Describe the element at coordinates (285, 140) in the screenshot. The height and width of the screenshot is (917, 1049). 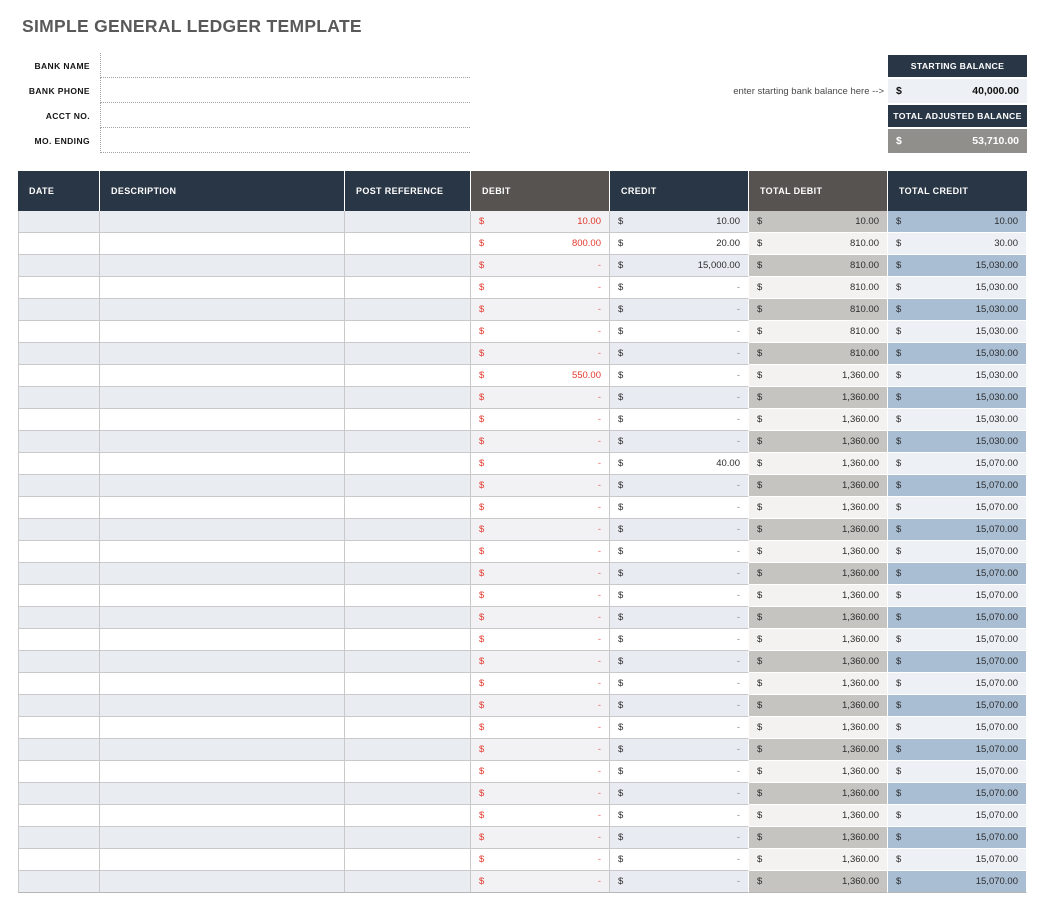
I see `mo-ending-field` at that location.